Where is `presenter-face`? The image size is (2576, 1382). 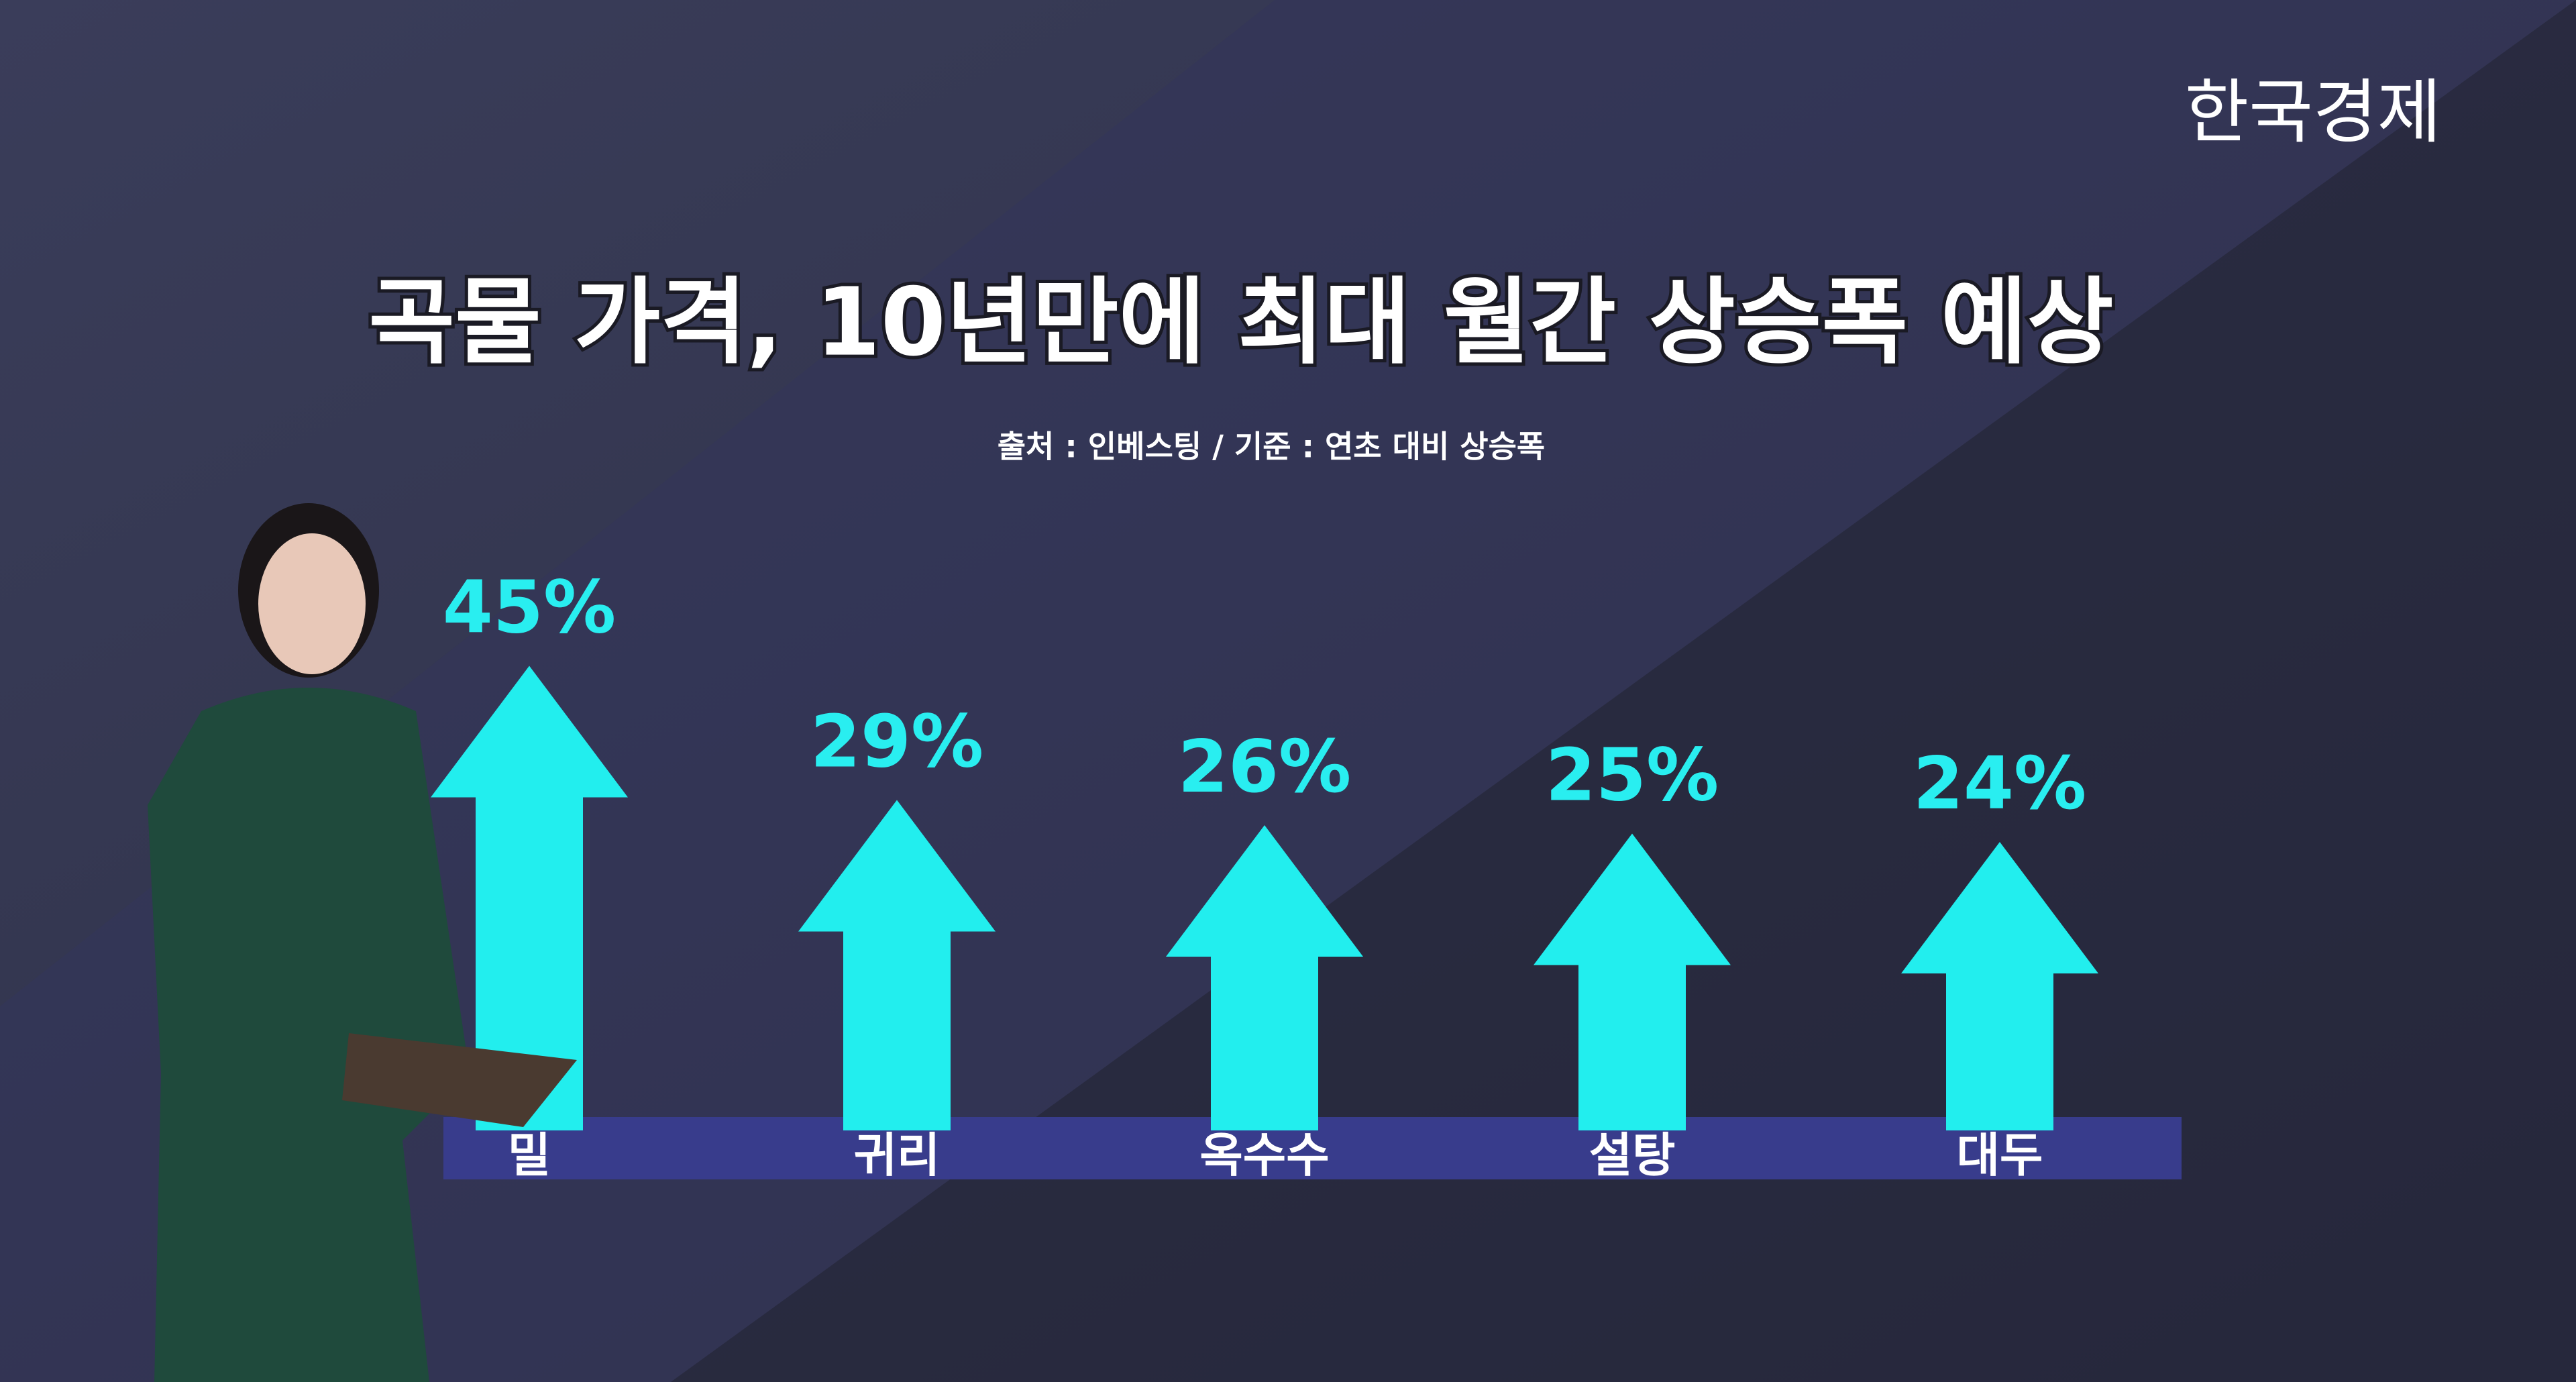
presenter-face is located at coordinates (312, 603).